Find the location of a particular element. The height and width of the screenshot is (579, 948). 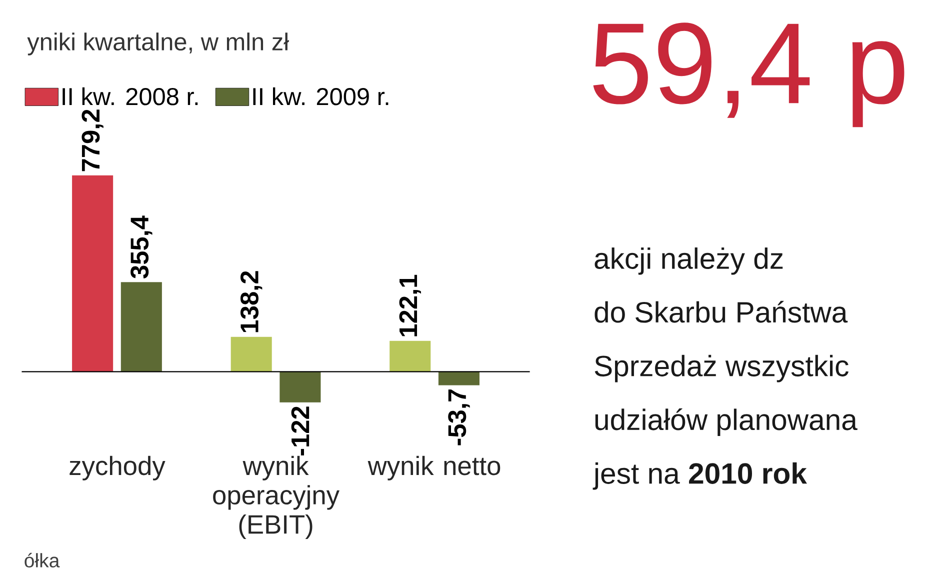

data-label: -53,7 is located at coordinates (459, 417).